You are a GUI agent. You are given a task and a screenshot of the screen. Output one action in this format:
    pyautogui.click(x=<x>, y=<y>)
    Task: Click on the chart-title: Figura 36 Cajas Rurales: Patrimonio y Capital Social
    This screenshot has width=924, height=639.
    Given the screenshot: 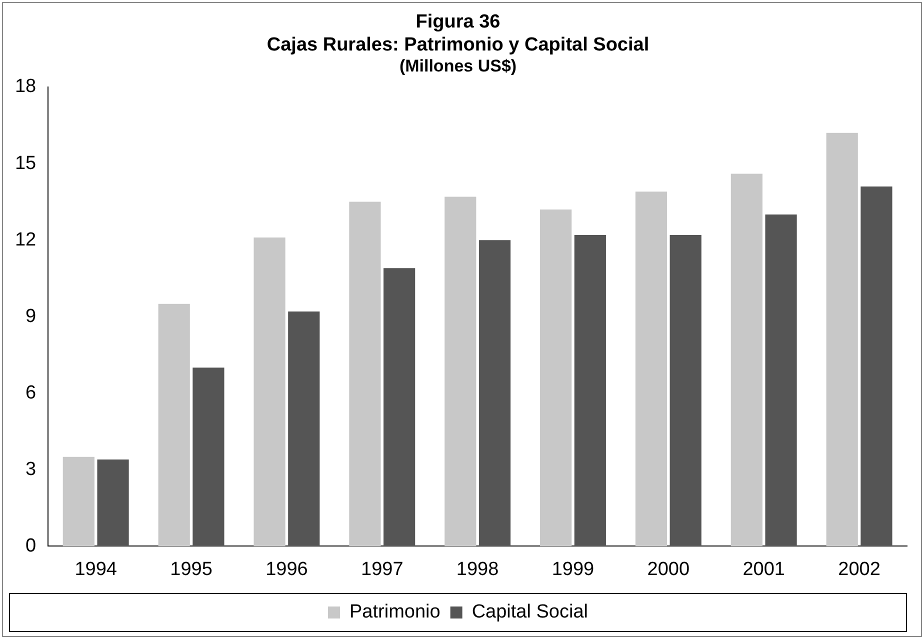 What is the action you would take?
    pyautogui.click(x=458, y=34)
    